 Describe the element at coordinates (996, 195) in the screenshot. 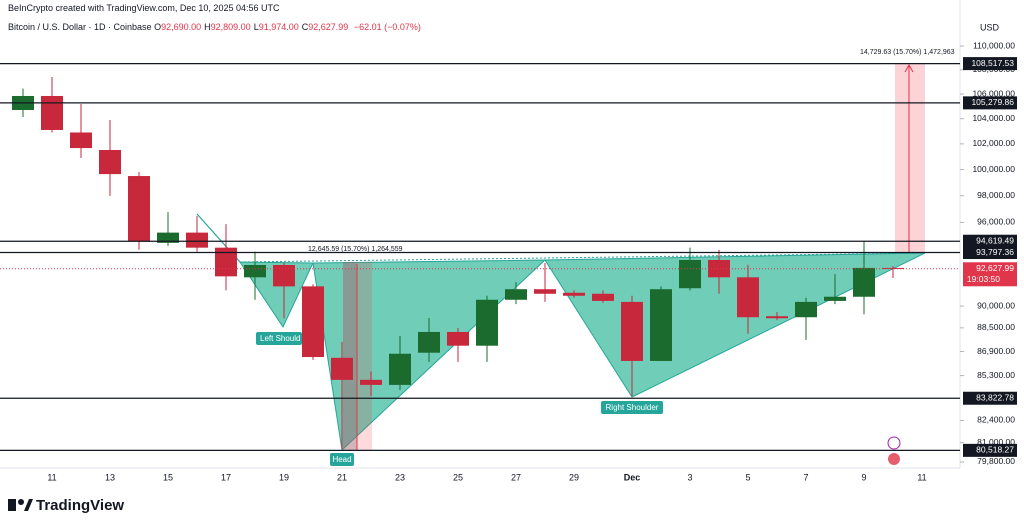

I see `y-tick-label: 98,000.00` at that location.